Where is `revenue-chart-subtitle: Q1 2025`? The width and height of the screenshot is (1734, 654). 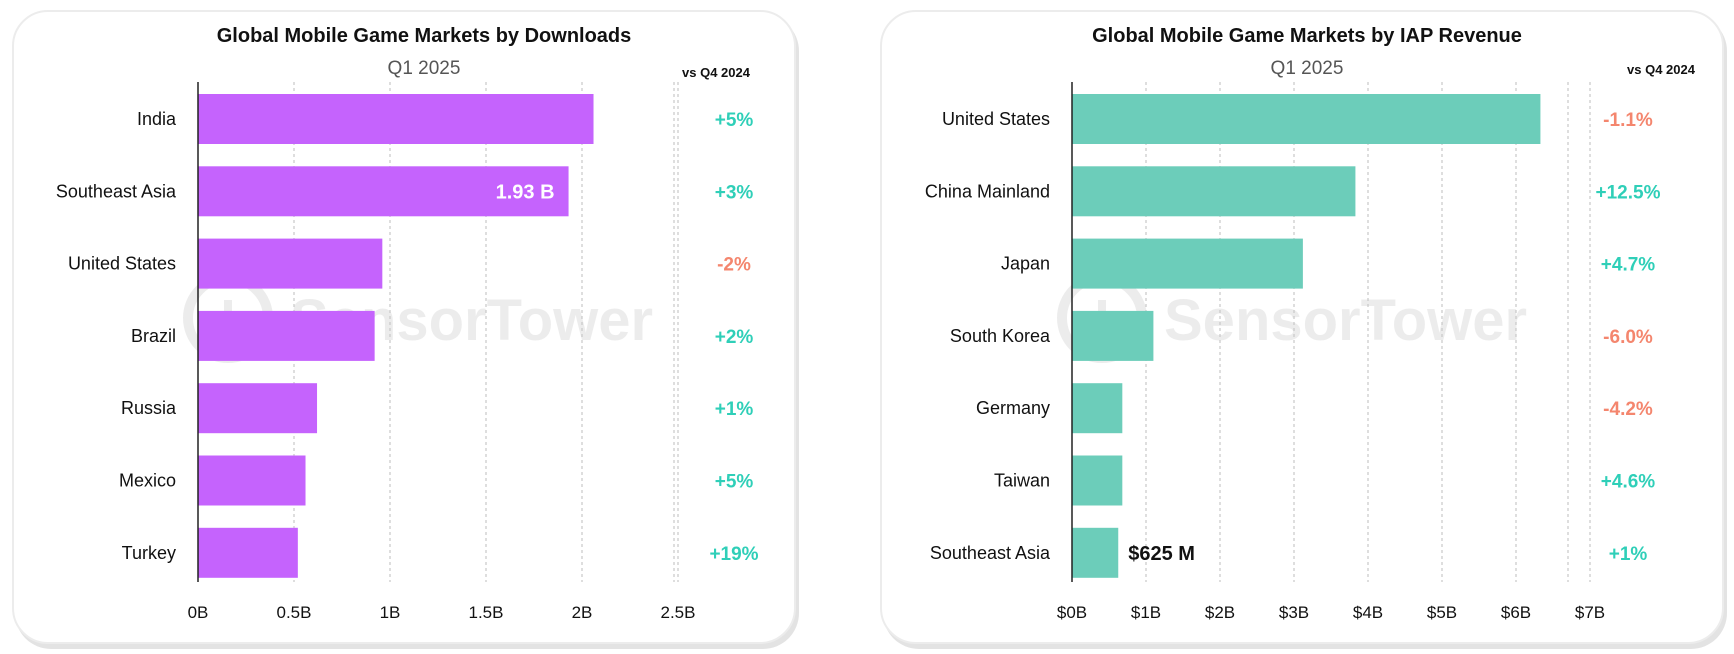 revenue-chart-subtitle: Q1 2025 is located at coordinates (1307, 68).